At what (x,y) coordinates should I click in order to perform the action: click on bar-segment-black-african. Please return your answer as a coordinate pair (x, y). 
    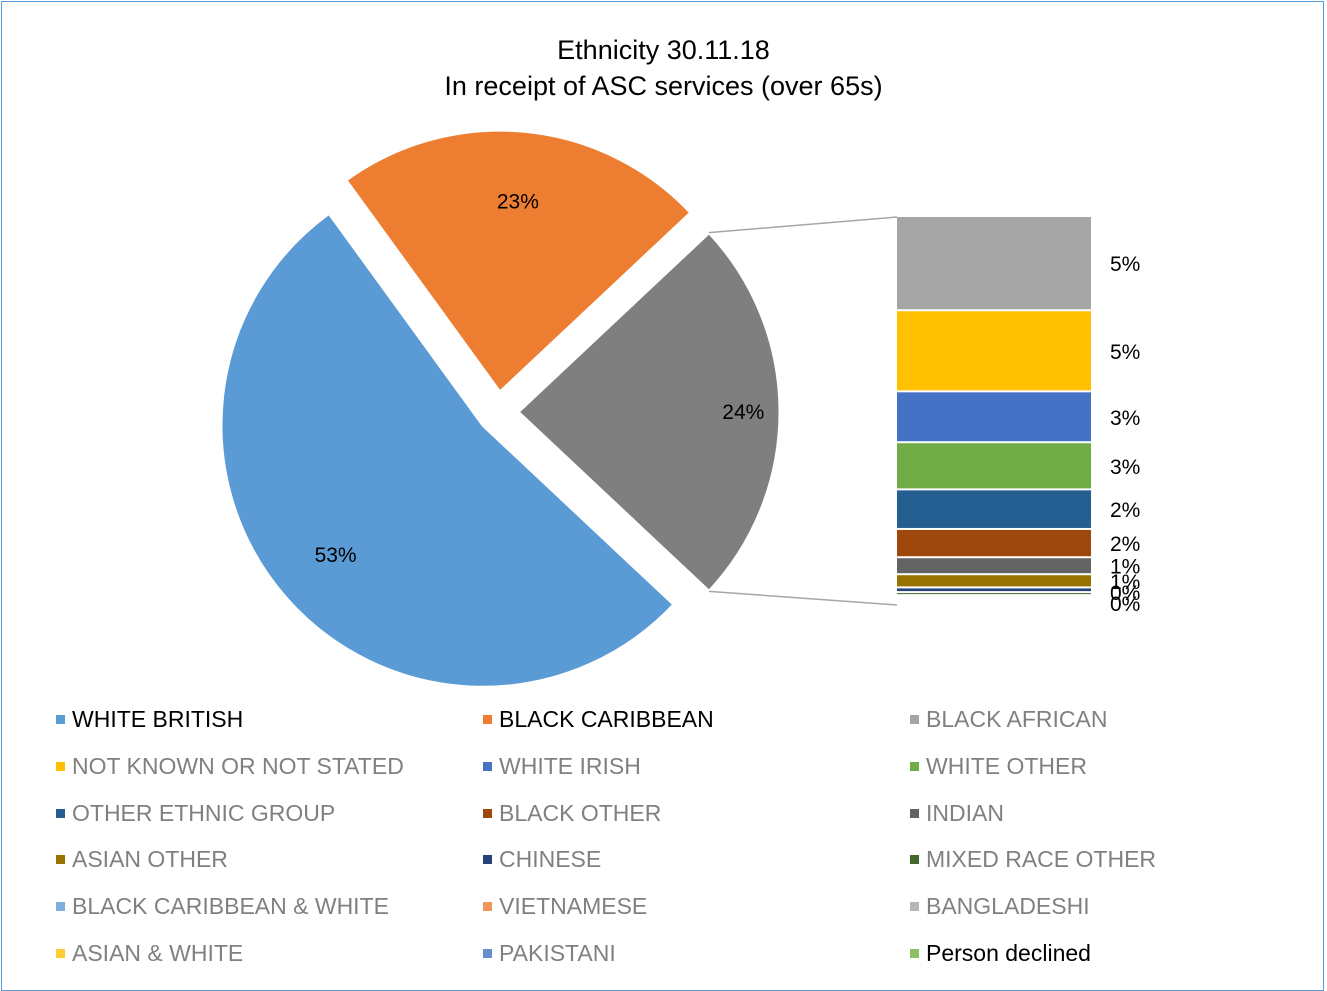
    Looking at the image, I should click on (994, 263).